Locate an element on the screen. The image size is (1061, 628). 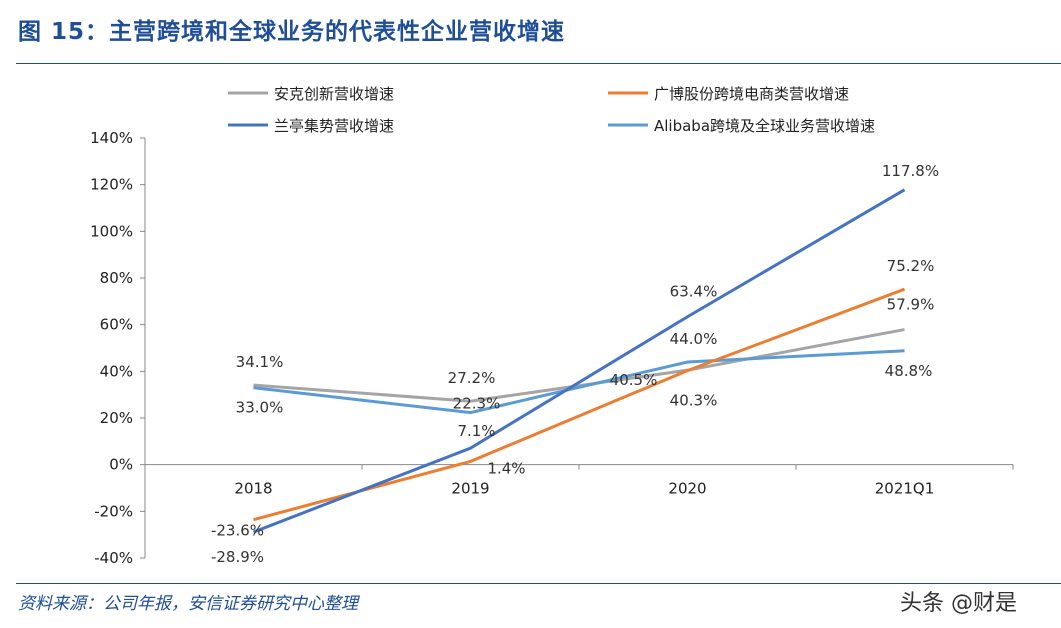
x-tick-label: 2019 is located at coordinates (470, 489).